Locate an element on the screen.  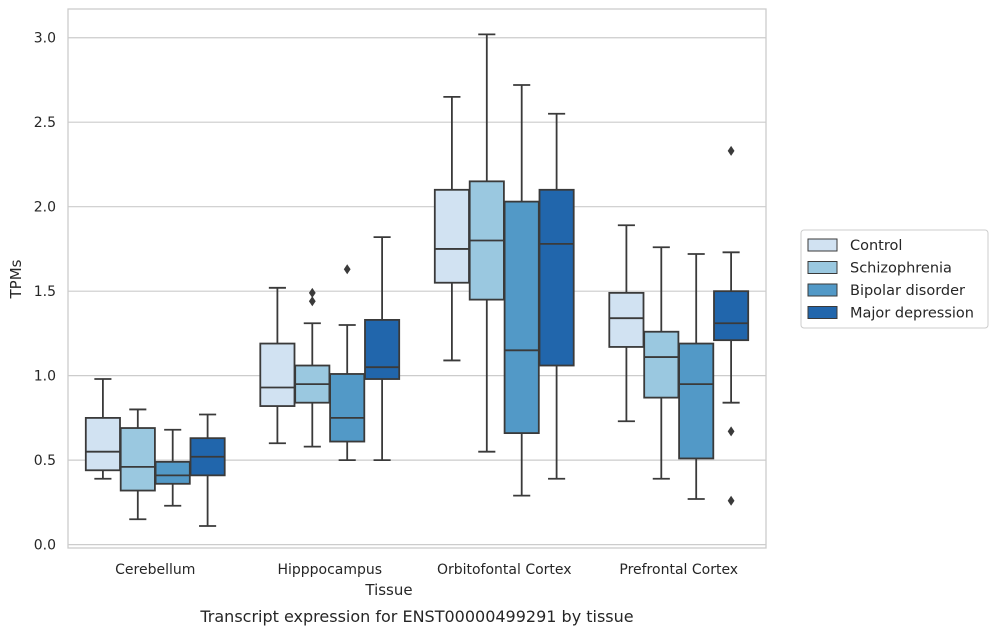
y-tick-label: 2.0 is located at coordinates (45, 208).